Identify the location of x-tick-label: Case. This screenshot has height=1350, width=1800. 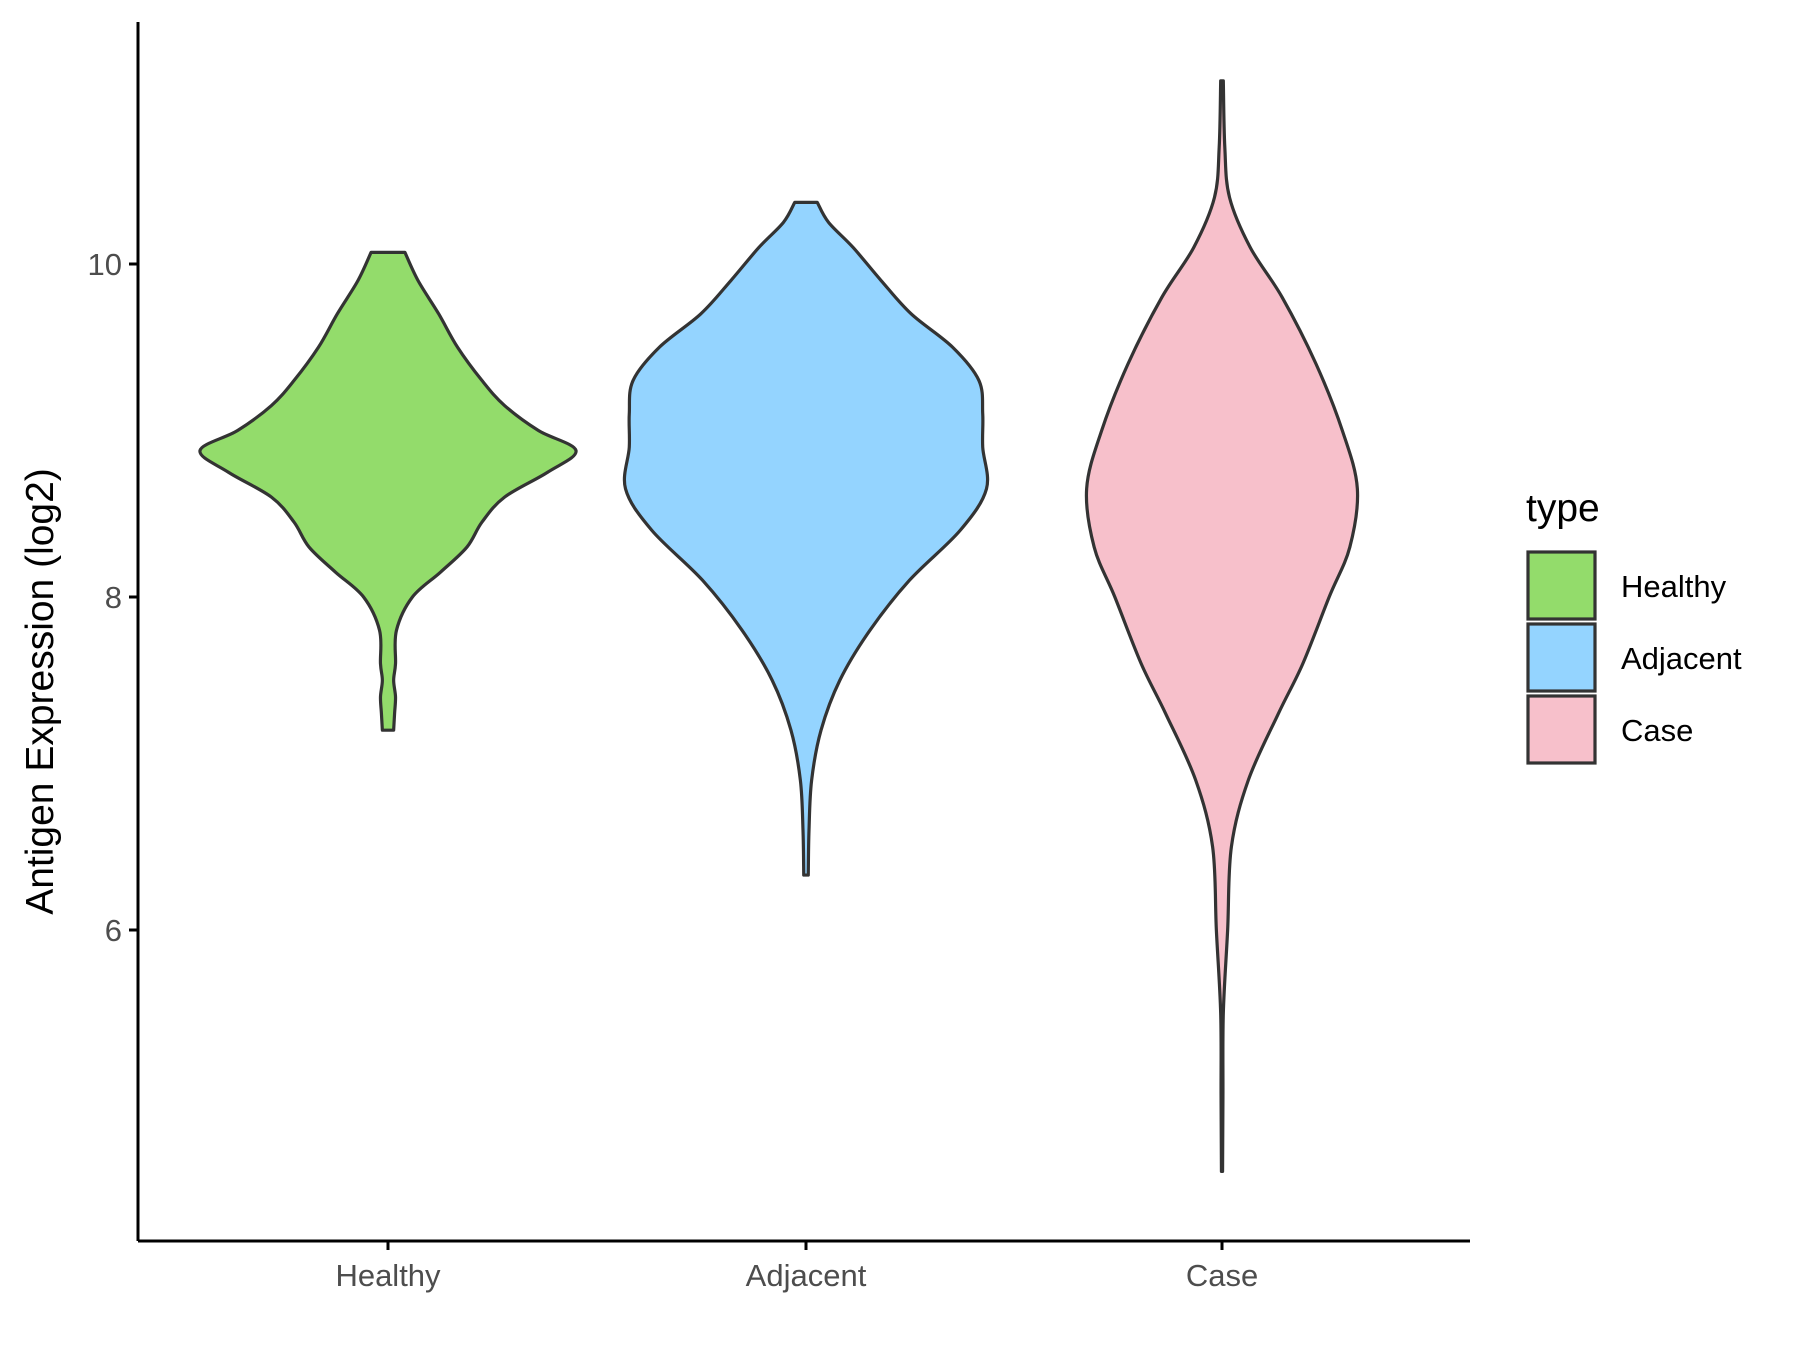
(1222, 1275).